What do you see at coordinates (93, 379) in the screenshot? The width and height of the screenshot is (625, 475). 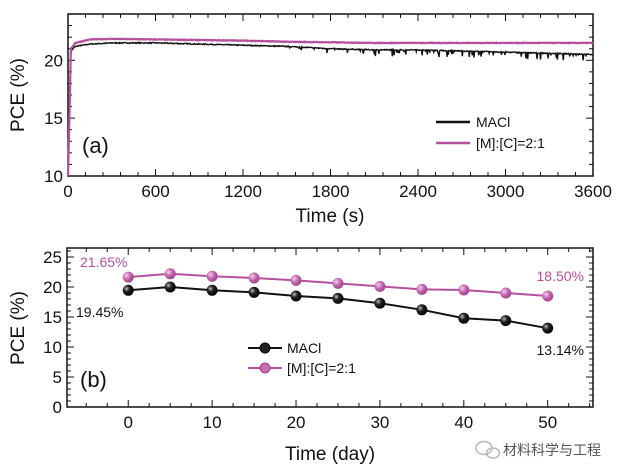 I see `panel-b-label: (b)` at bounding box center [93, 379].